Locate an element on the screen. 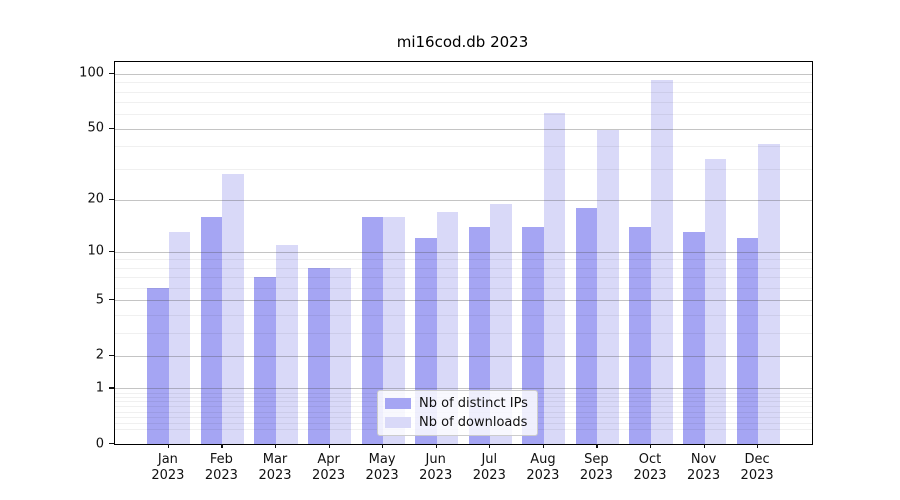 The image size is (900, 500). x-tick-label: Mar 2023 is located at coordinates (275, 468).